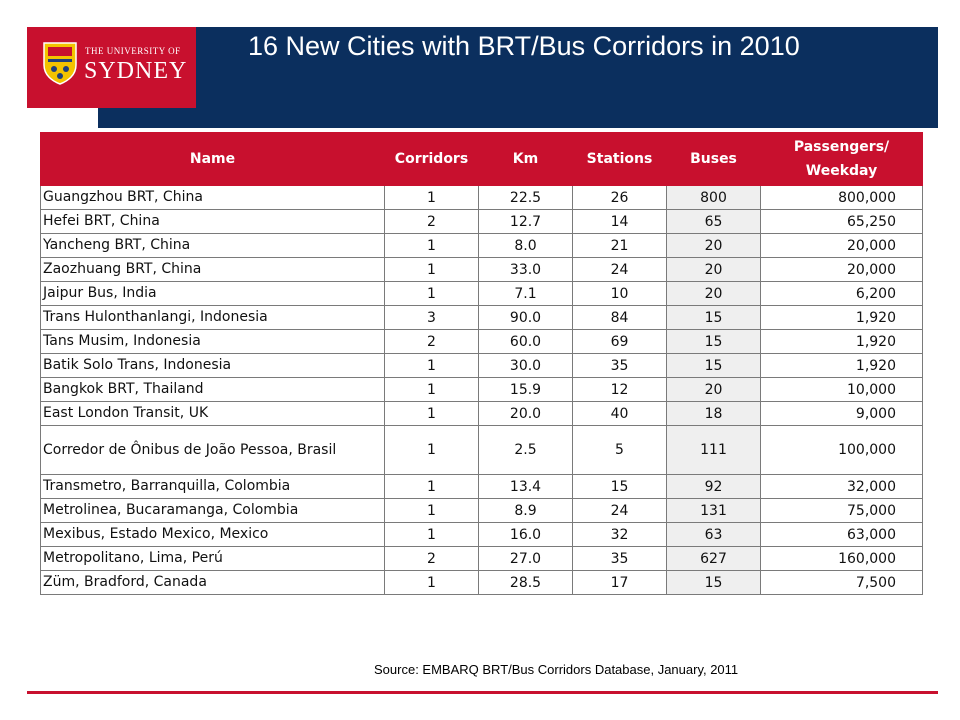 Image resolution: width=960 pixels, height=720 pixels. I want to click on logo-line1: THE UNIVERSITY OF, so click(133, 51).